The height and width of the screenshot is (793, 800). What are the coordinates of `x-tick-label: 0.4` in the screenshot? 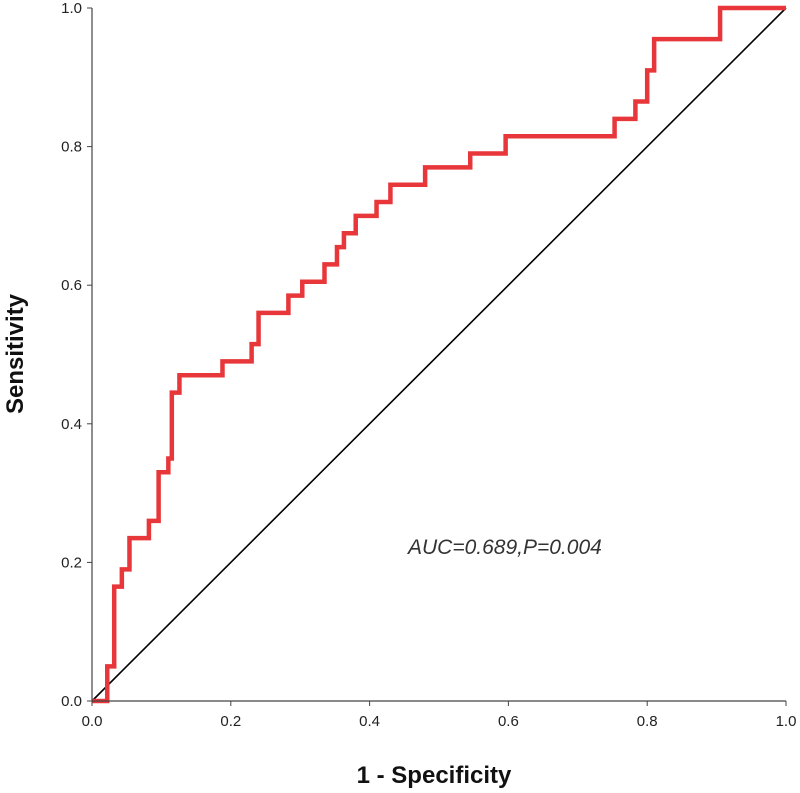 It's located at (369, 721).